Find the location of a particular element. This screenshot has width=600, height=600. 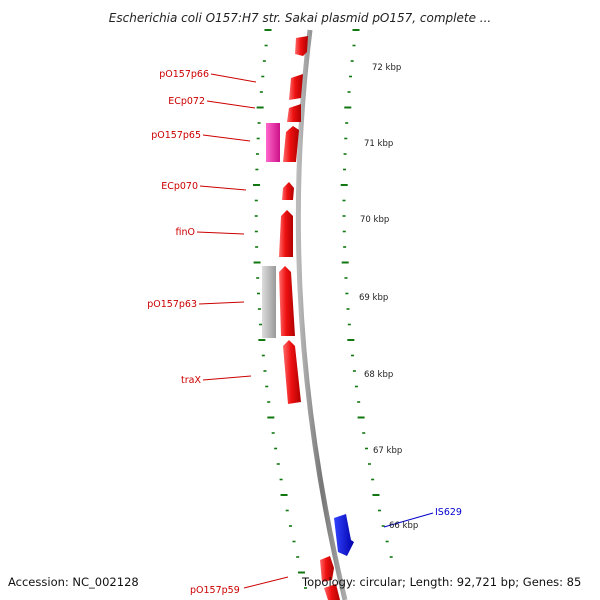

gene-label: traX is located at coordinates (191, 380).